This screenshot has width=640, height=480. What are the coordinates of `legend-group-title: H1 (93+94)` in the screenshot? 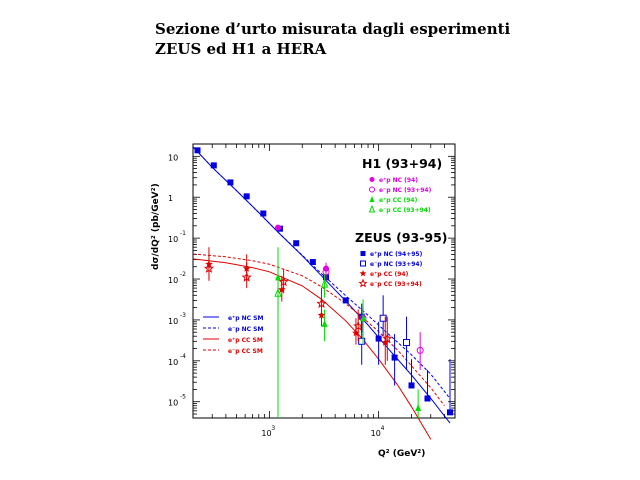 It's located at (402, 163).